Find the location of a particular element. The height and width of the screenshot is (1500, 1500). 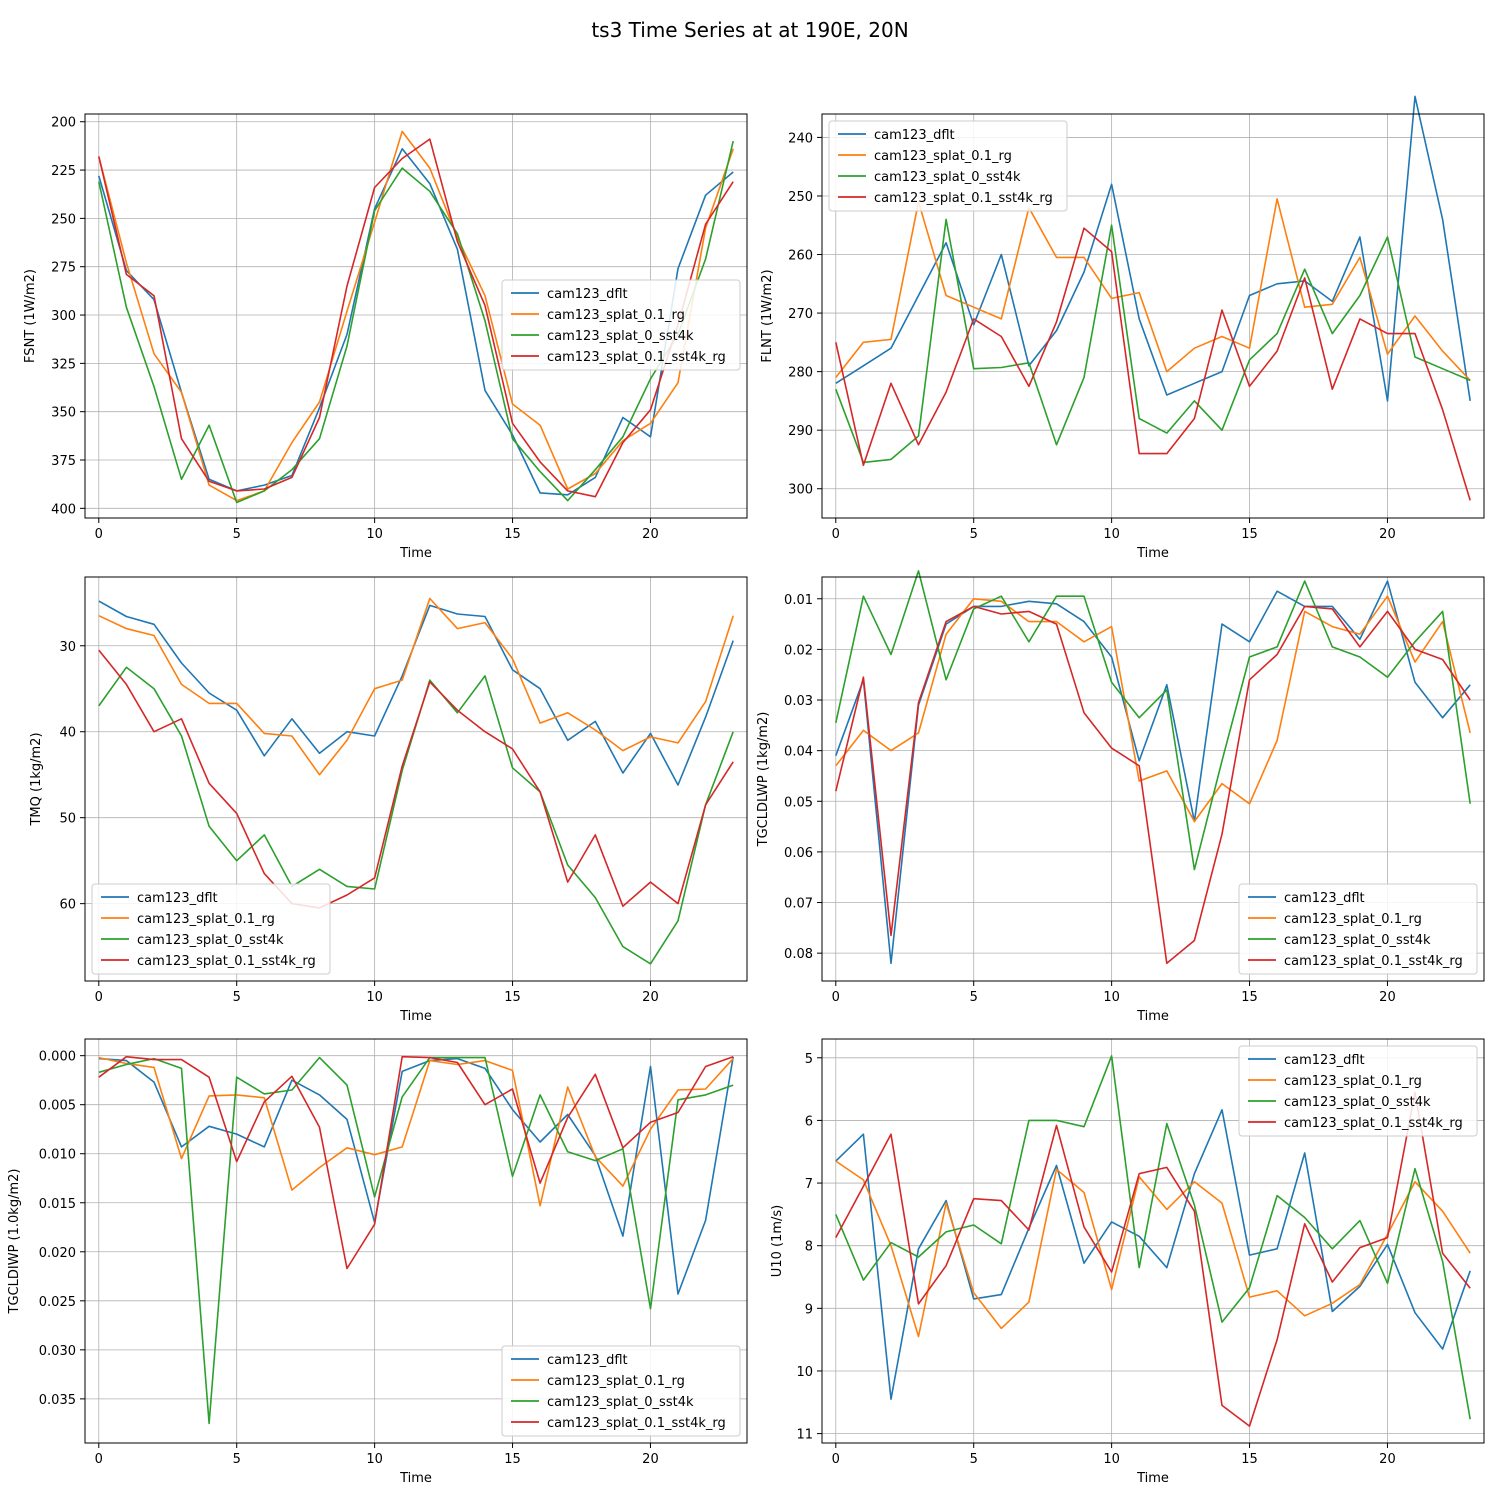

y-axis-label: FSNT (1W/m2) is located at coordinates (30, 316).